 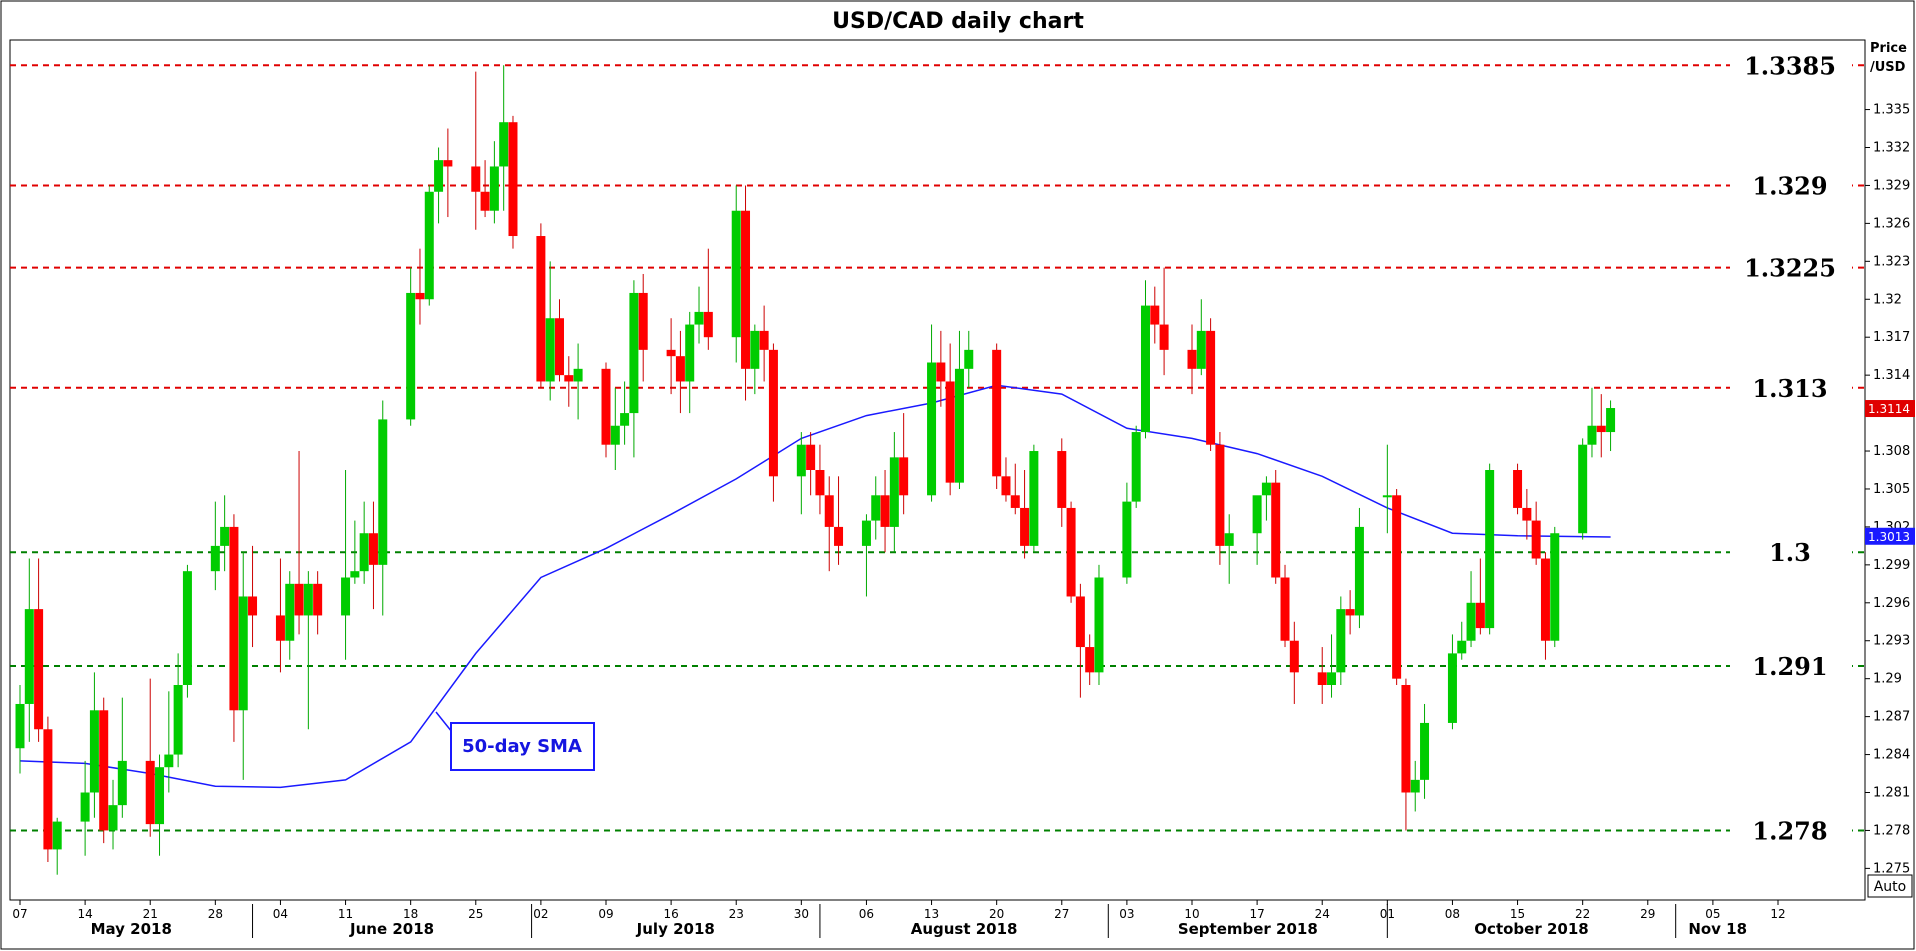 I want to click on x-tick-label: 14, so click(x=84, y=914).